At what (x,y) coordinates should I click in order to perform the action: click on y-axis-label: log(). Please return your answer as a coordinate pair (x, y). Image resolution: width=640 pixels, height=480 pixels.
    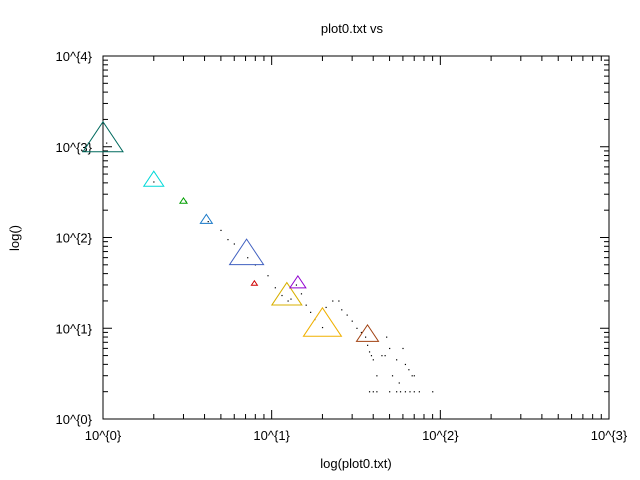
    Looking at the image, I should click on (14, 238).